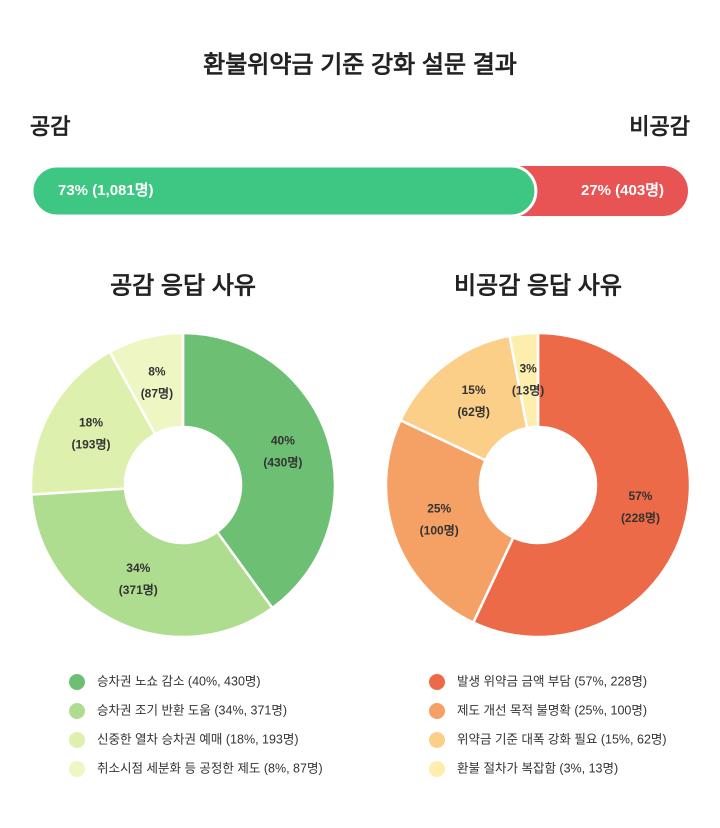 The height and width of the screenshot is (828, 720). Describe the element at coordinates (622, 190) in the screenshot. I see `value-label: 27% (403명)` at that location.